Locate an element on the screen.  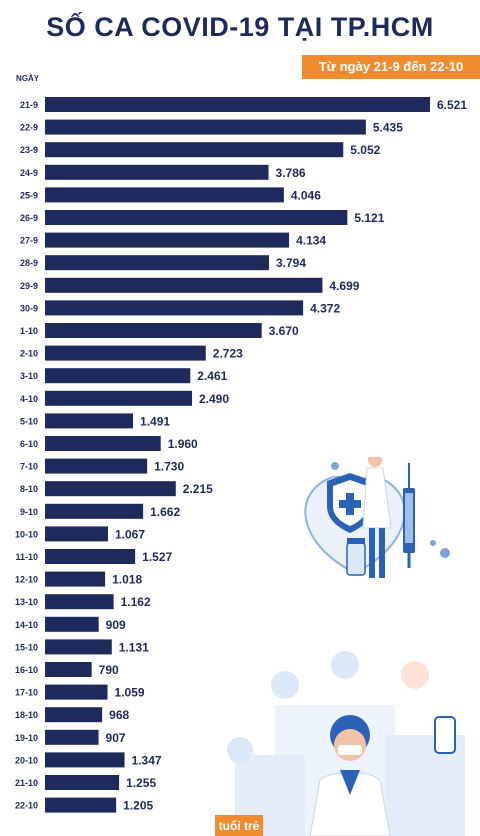
data-label: 3.786 is located at coordinates (291, 173).